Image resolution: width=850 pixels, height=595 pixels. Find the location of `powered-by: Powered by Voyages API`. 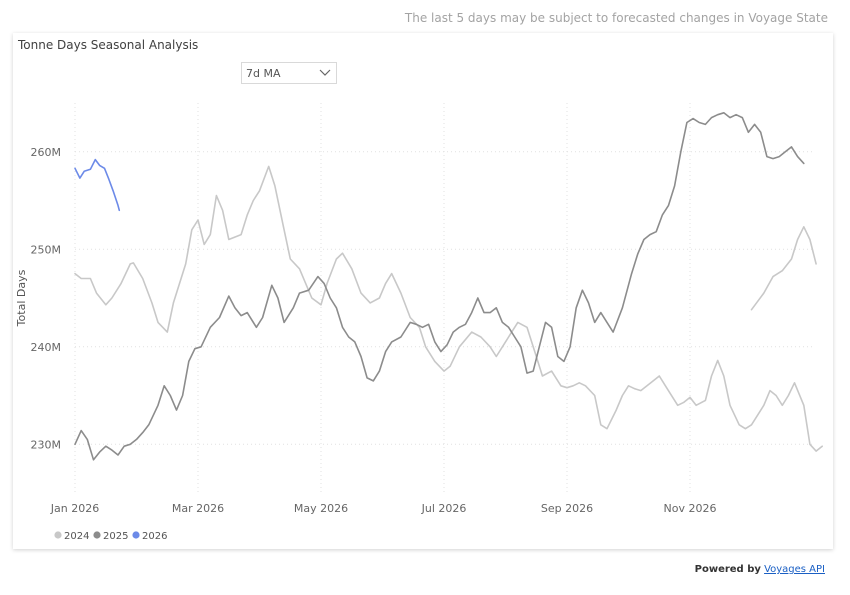

powered-by: Powered by Voyages API is located at coordinates (760, 569).